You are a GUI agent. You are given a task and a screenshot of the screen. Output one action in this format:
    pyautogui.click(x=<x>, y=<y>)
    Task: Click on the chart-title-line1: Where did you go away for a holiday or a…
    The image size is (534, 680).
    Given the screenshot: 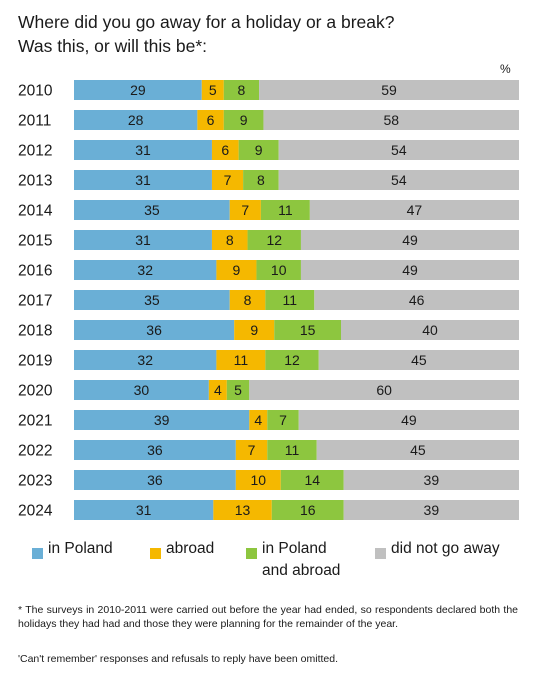 What is the action you would take?
    pyautogui.click(x=206, y=22)
    